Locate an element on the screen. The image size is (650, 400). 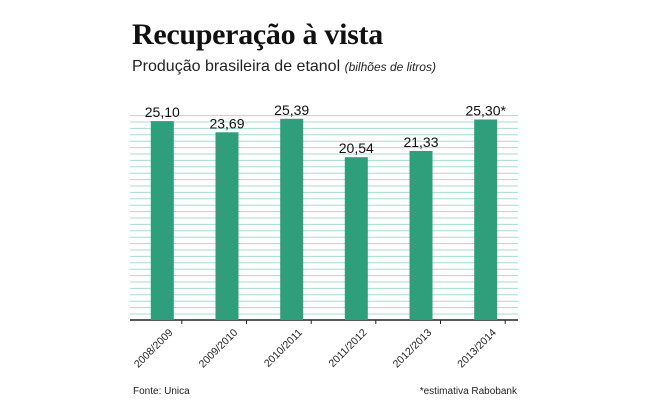
data-label: 23,69 is located at coordinates (226, 123).